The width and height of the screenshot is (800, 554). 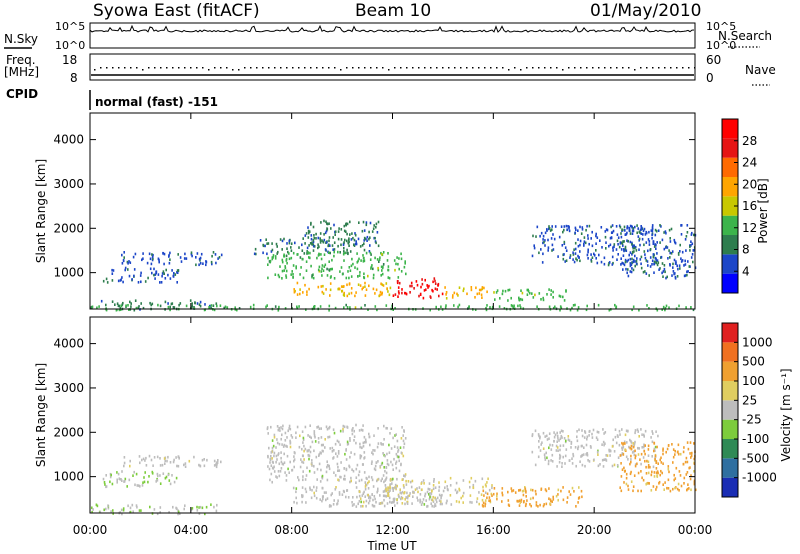 I want to click on colorbar-tick-label: 1000, so click(x=757, y=342).